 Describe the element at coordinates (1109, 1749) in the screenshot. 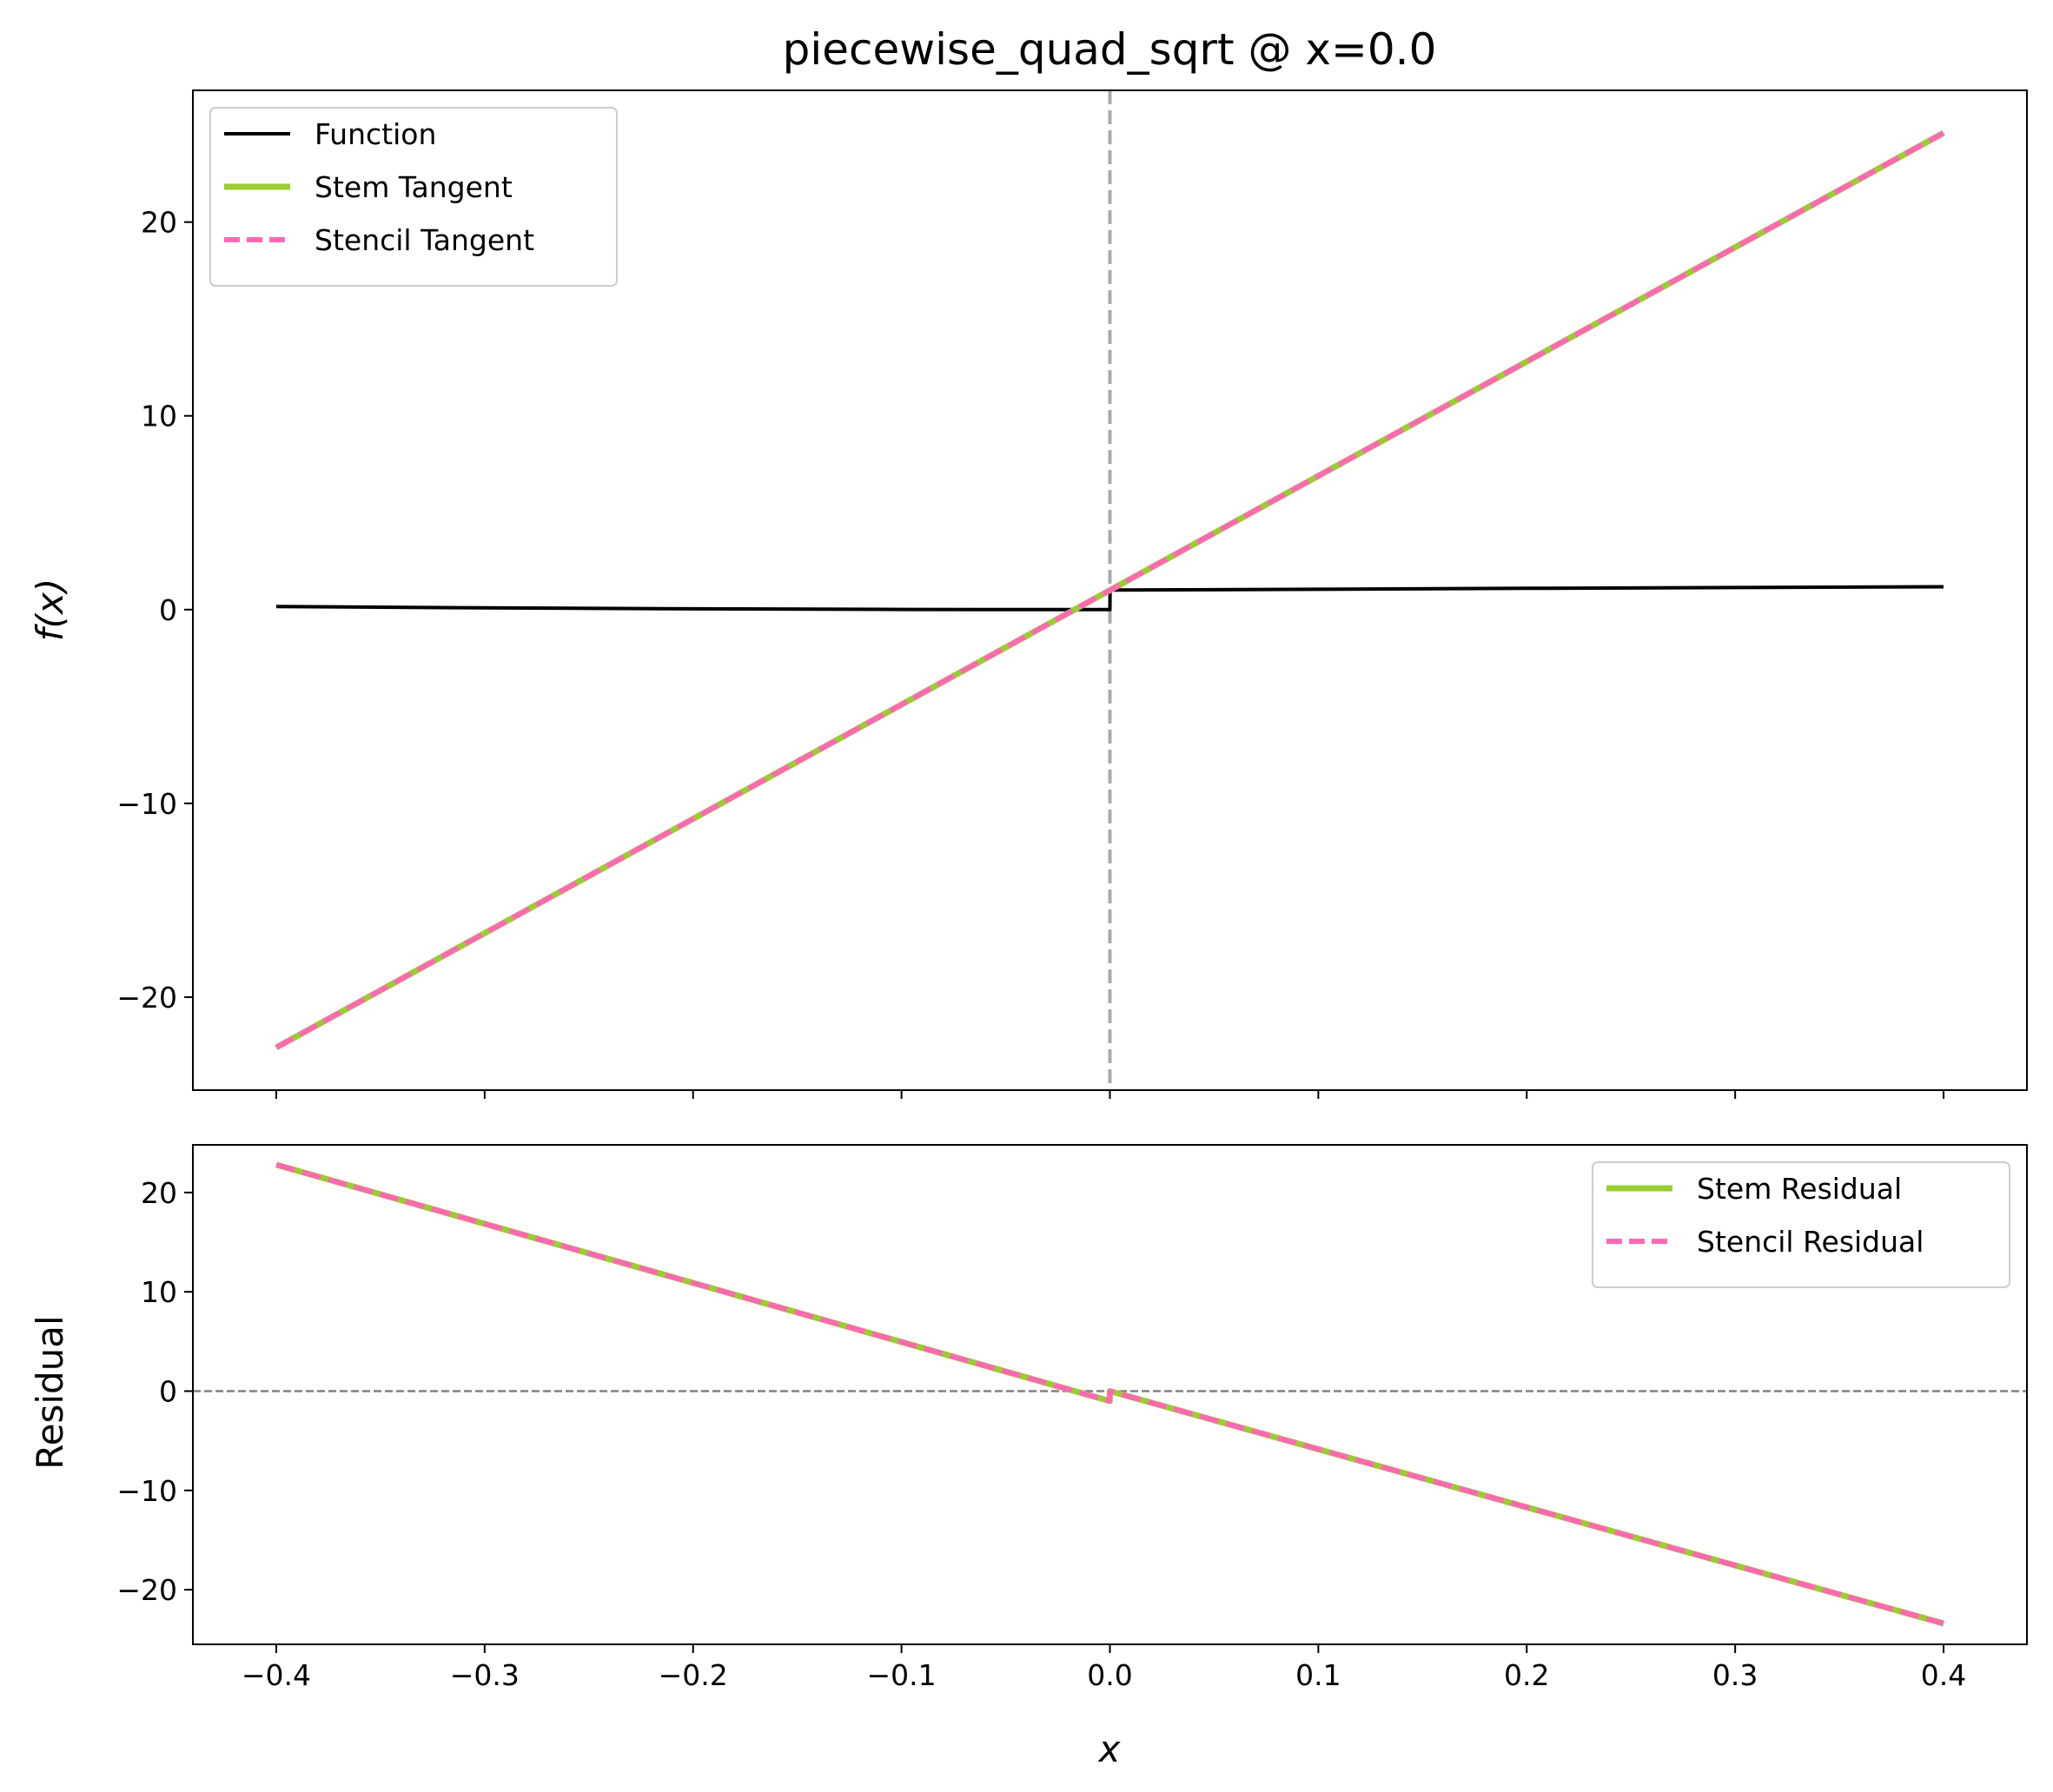

I see `x-axis-label: x` at that location.